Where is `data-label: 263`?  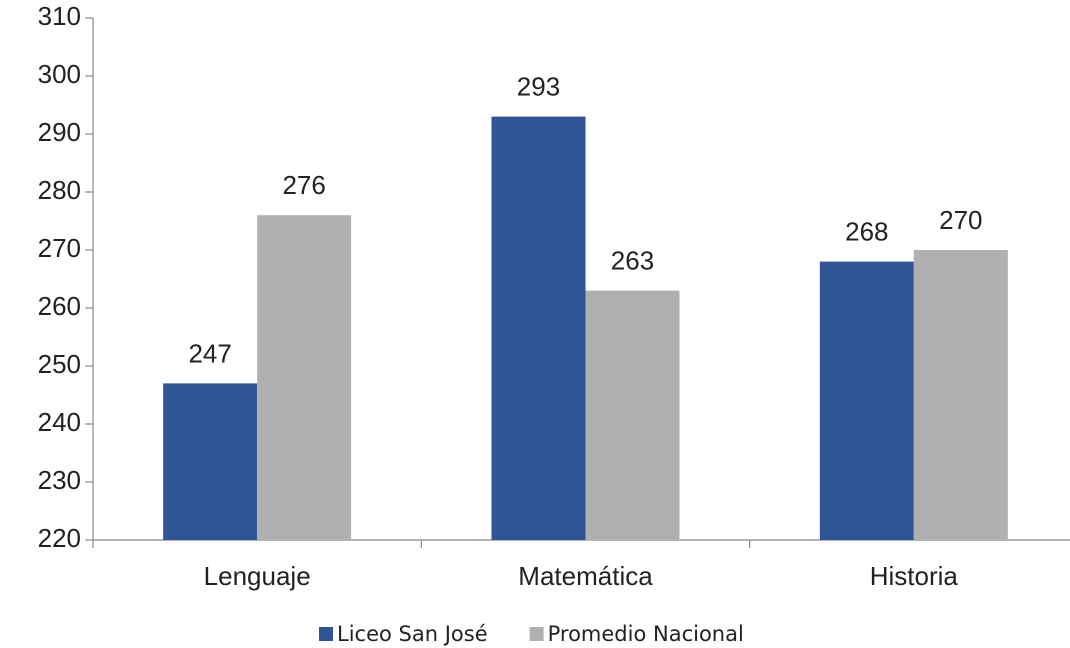 data-label: 263 is located at coordinates (632, 260).